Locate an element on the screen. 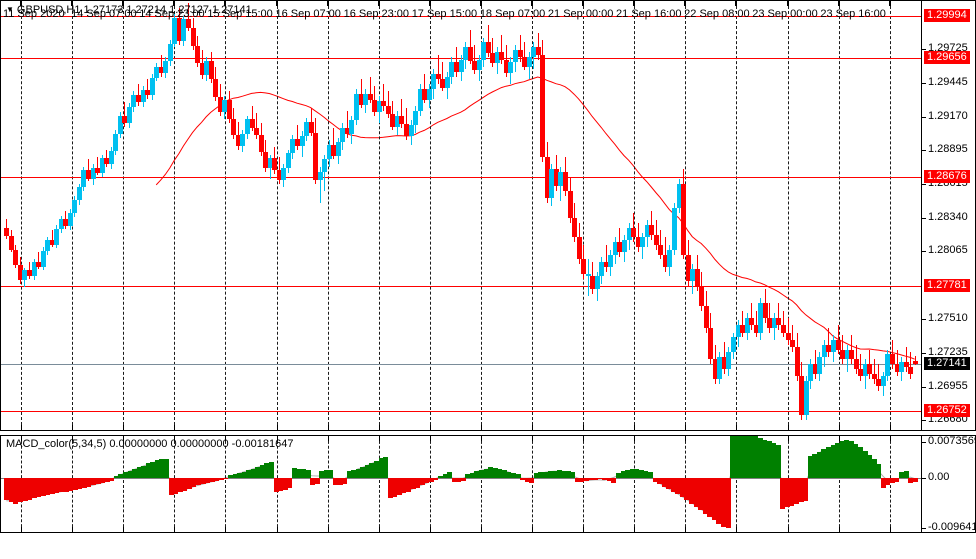  current-price-badge: 1.27141 is located at coordinates (947, 364).